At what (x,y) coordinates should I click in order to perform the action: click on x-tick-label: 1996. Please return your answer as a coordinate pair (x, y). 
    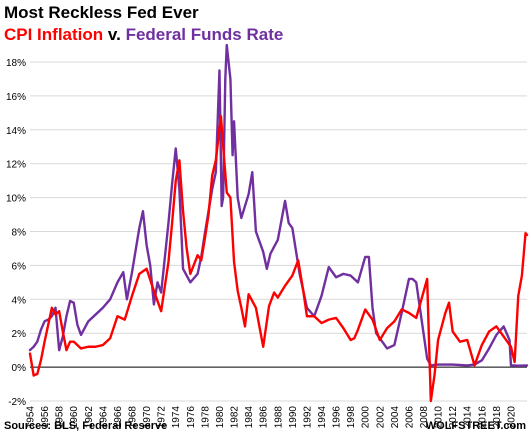
    Looking at the image, I should click on (337, 417).